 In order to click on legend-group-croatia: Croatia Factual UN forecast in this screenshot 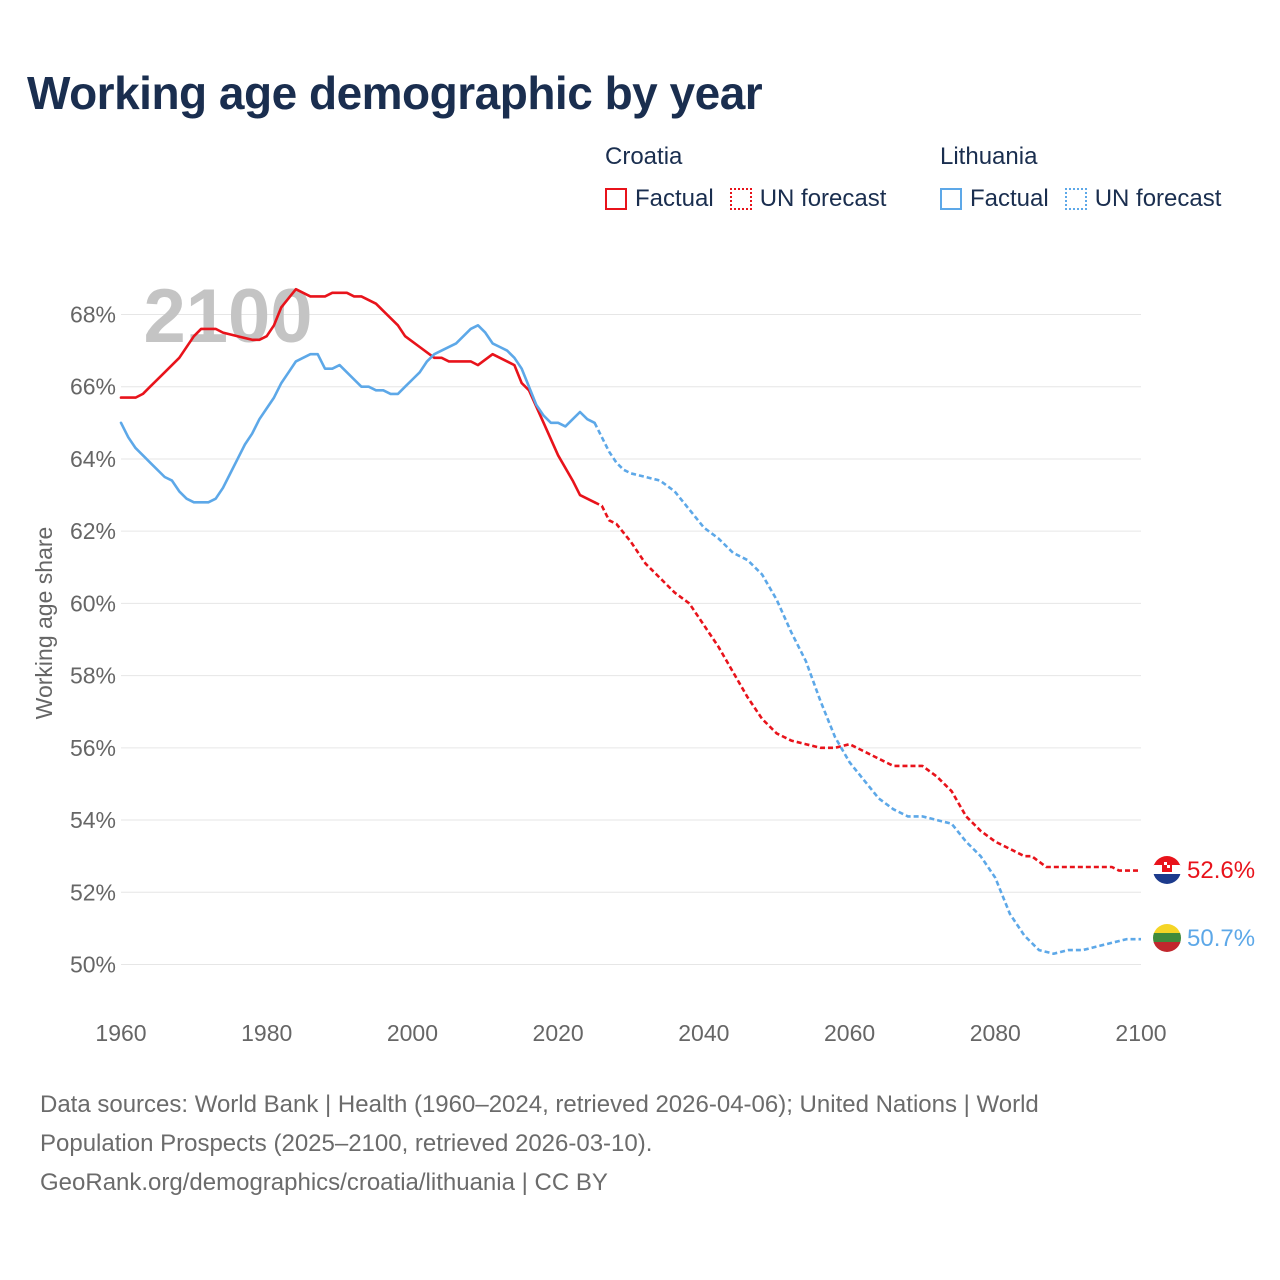, I will do `click(753, 178)`.